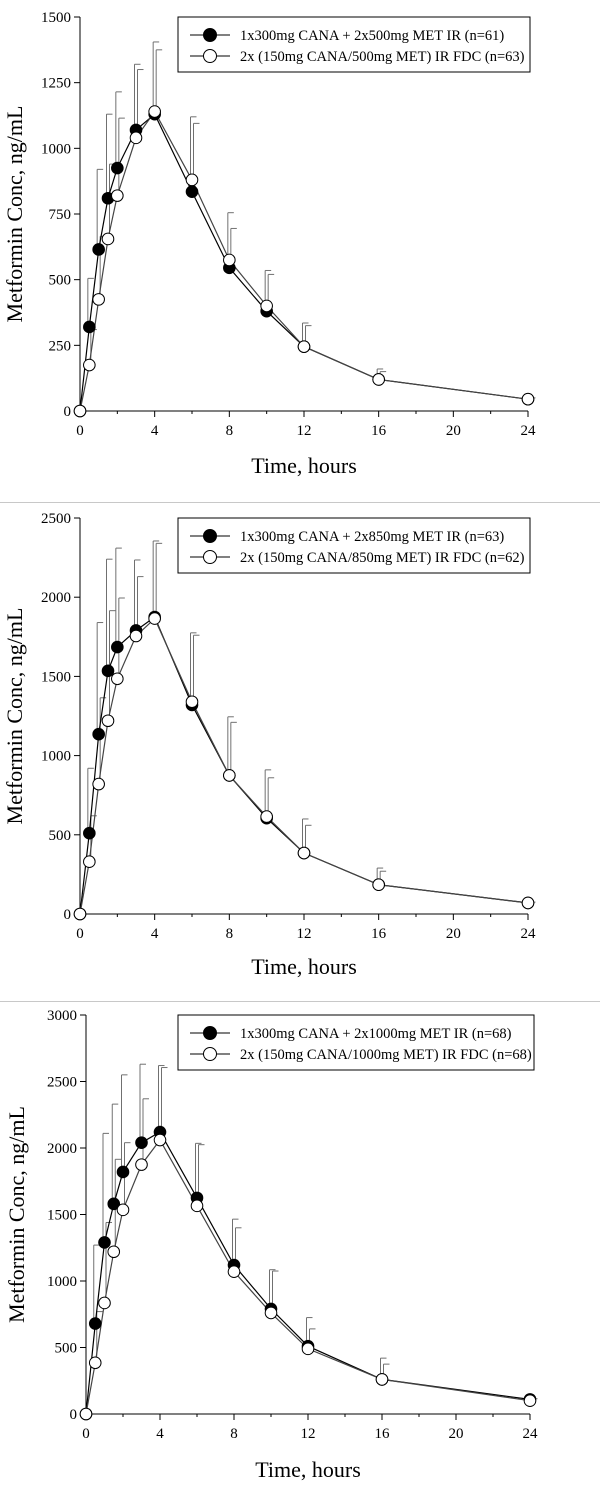 This screenshot has height=1486, width=600. What do you see at coordinates (62, 1016) in the screenshot?
I see `y-tick-label: 3000` at bounding box center [62, 1016].